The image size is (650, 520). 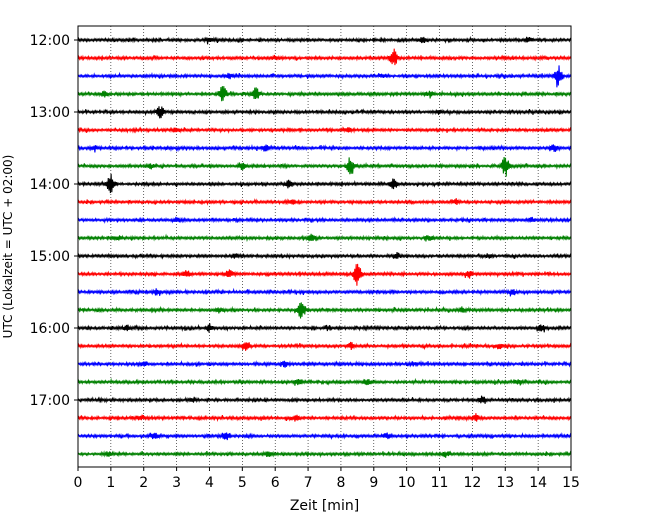 I want to click on x-tick-label: 2, so click(x=143, y=483).